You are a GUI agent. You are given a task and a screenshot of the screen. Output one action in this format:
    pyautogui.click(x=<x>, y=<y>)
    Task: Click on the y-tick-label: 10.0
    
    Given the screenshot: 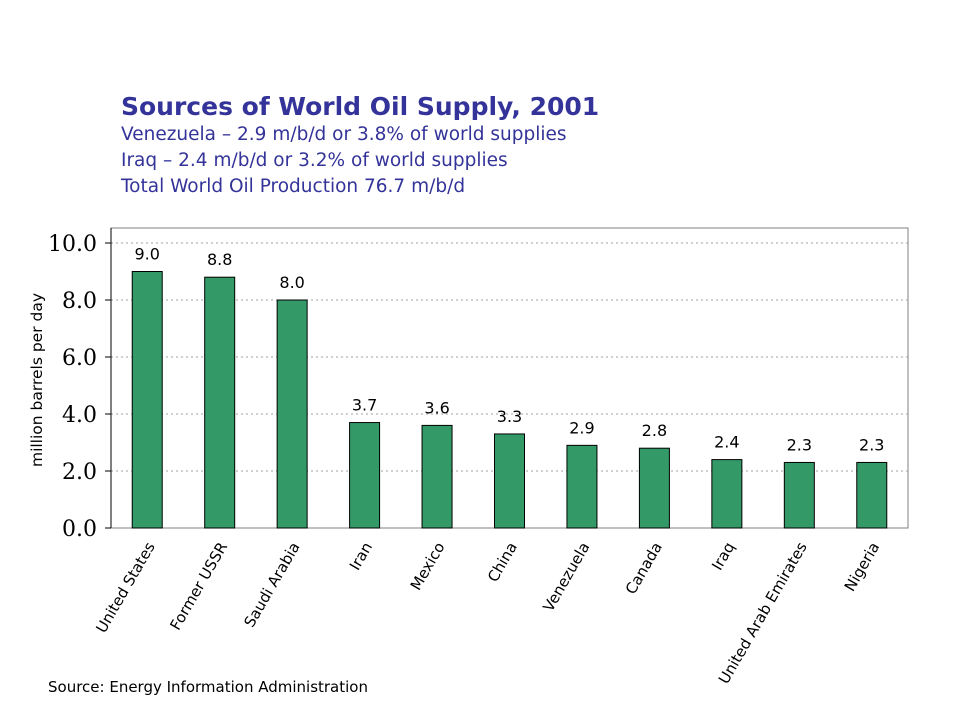 What is the action you would take?
    pyautogui.click(x=72, y=244)
    